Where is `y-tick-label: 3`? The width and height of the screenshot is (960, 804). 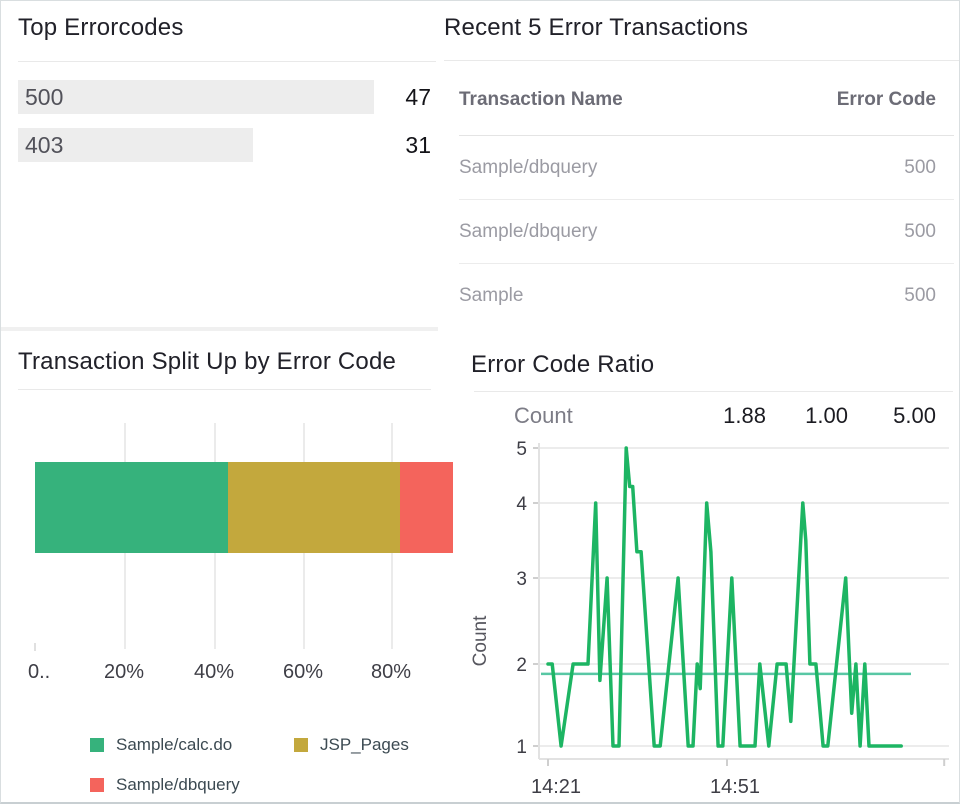 y-tick-label: 3 is located at coordinates (521, 579).